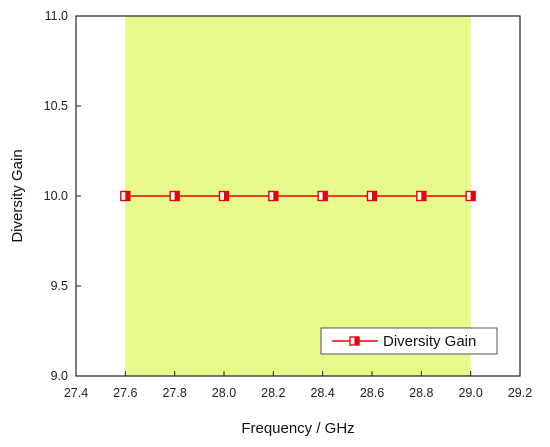 Image resolution: width=550 pixels, height=447 pixels. What do you see at coordinates (59, 286) in the screenshot?
I see `y-tick-label: 9.5` at bounding box center [59, 286].